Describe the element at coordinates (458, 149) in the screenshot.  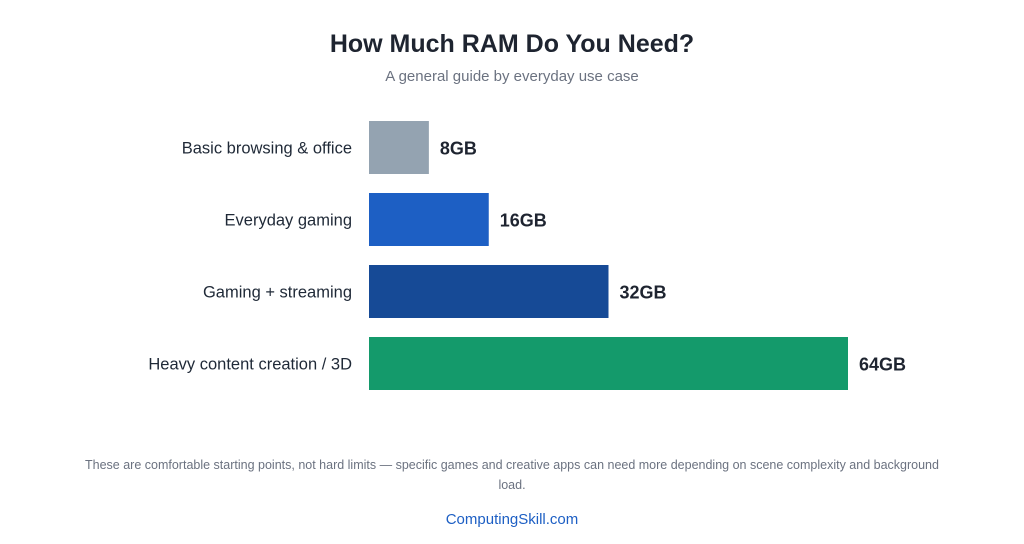
I see `value-label-1: 8GB` at that location.